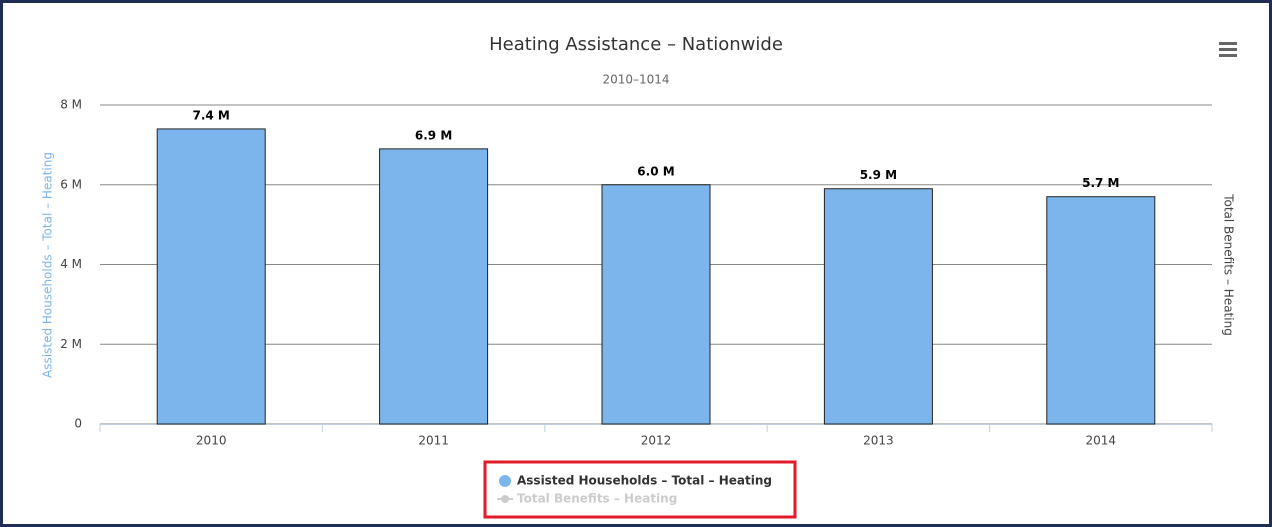  Describe the element at coordinates (1101, 441) in the screenshot. I see `x-tick-label: 2014` at that location.